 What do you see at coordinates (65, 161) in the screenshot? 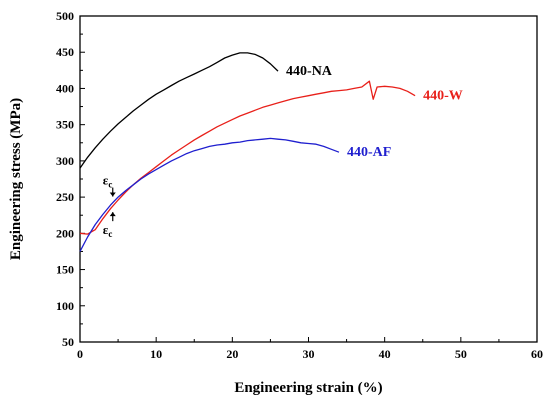
I see `y-tick-label: 300` at bounding box center [65, 161].